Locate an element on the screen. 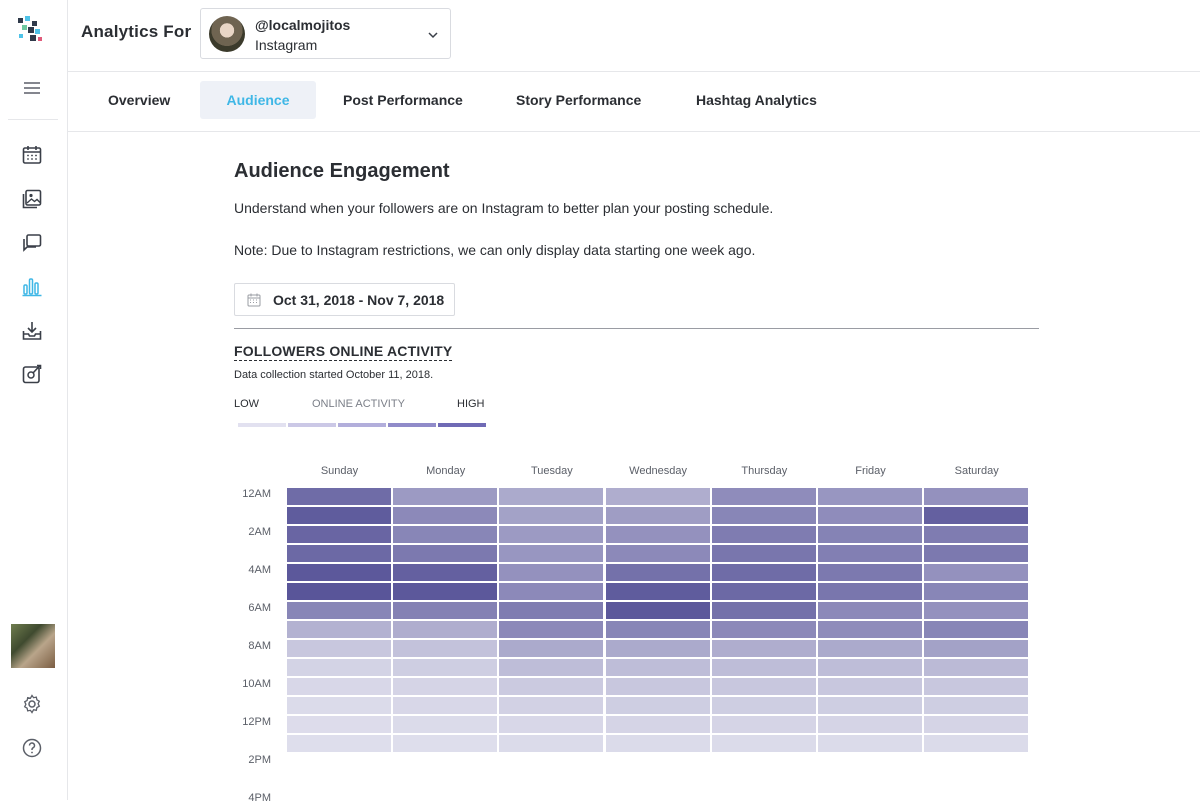  account-selector: @localmojitos Instagram is located at coordinates (325, 33).